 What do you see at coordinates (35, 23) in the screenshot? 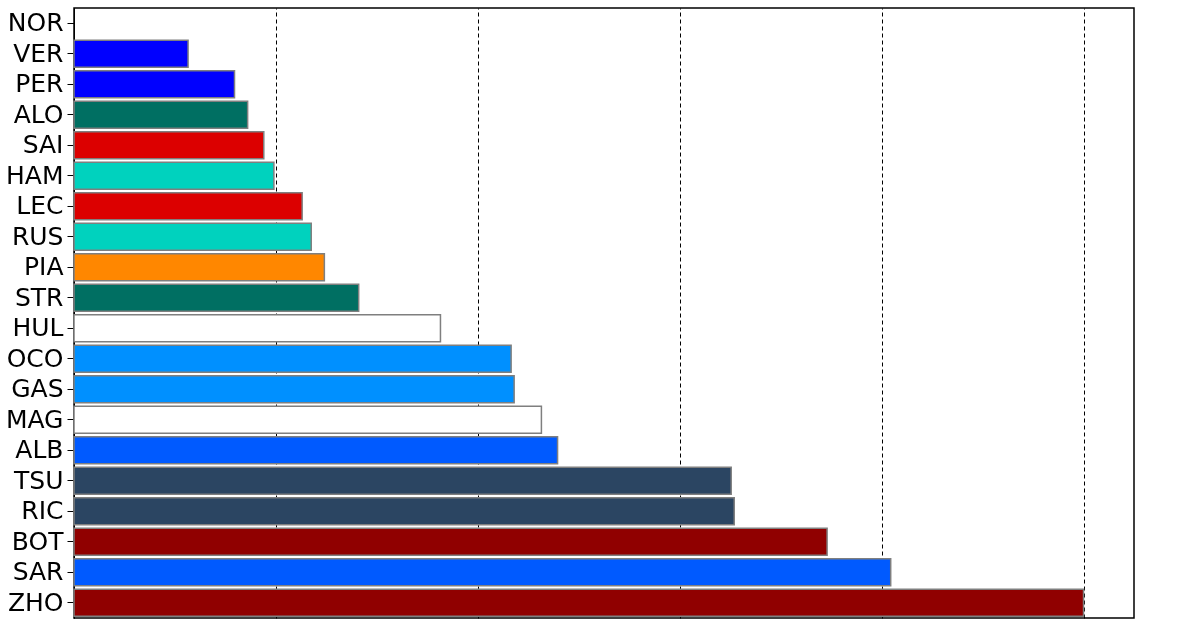
I see `y-tick-label: NOR` at bounding box center [35, 23].